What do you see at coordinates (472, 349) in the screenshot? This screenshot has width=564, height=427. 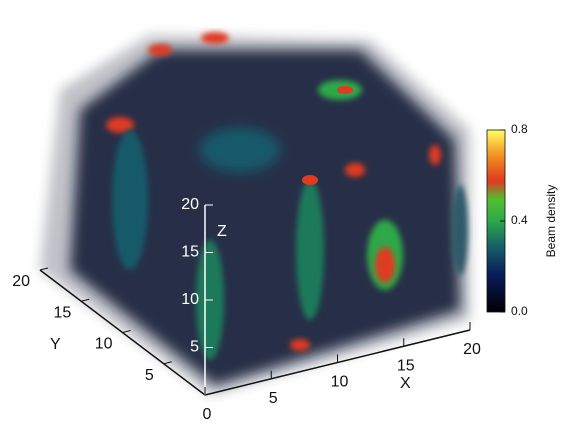 I see `x-tick-label: 20` at bounding box center [472, 349].